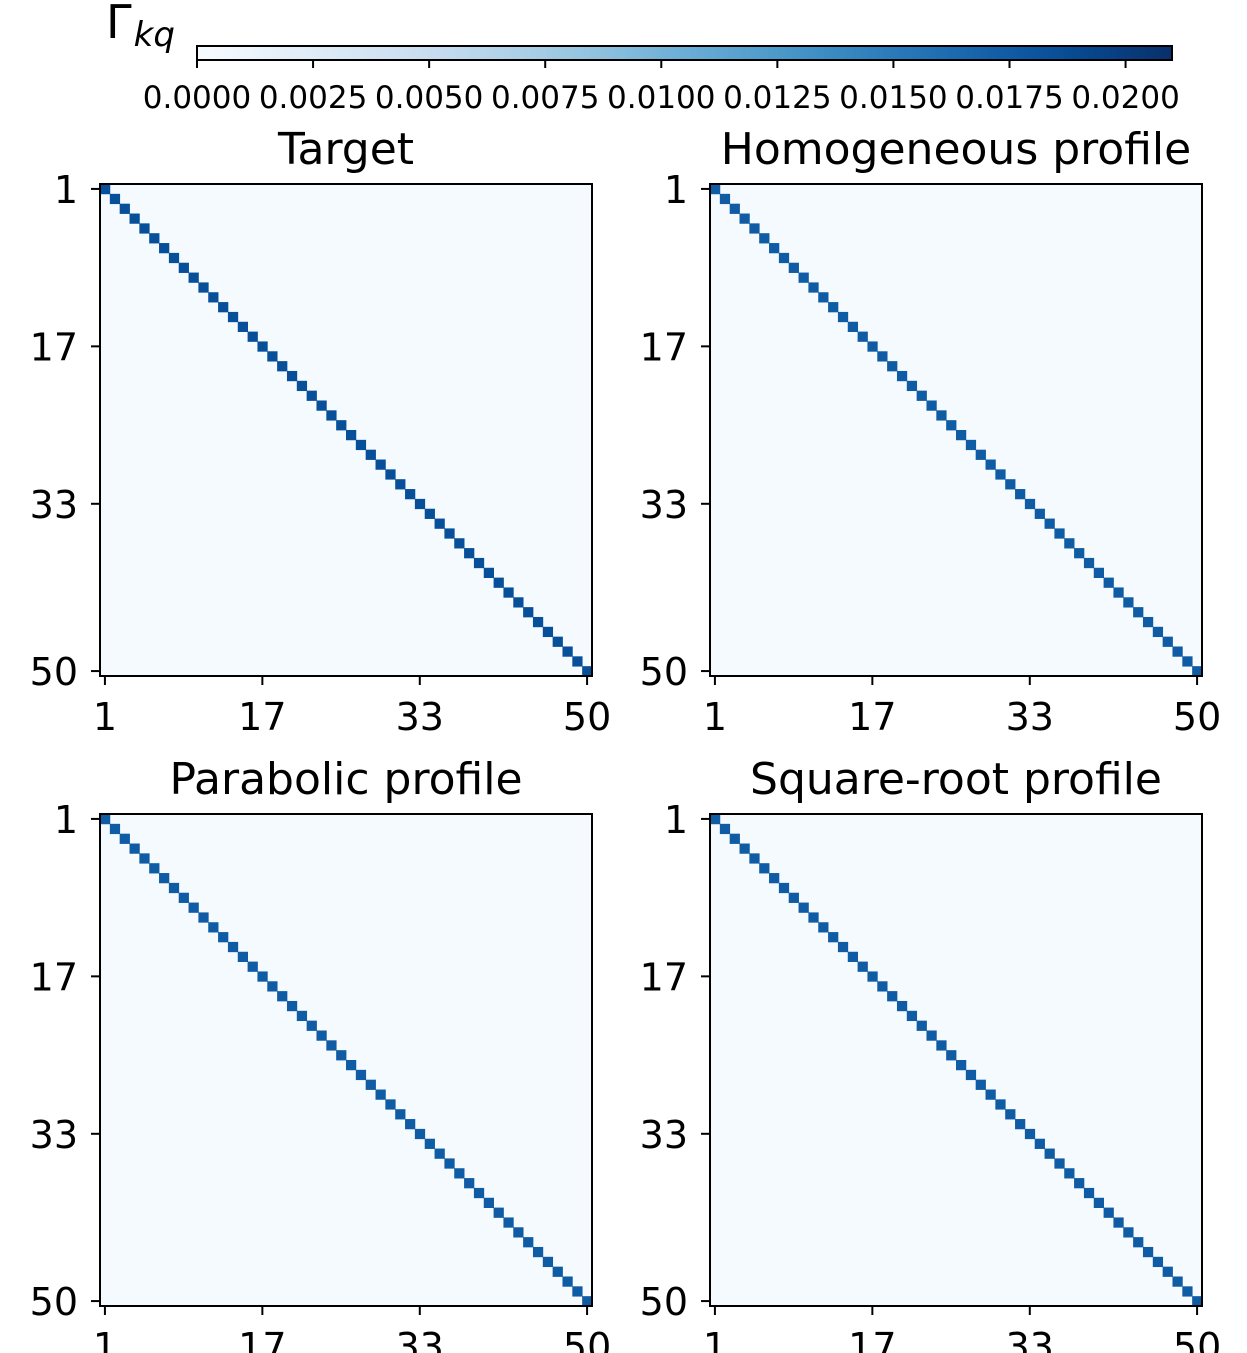 The width and height of the screenshot is (1247, 1353). I want to click on colorbar-tick-label: 0.0000, so click(197, 98).